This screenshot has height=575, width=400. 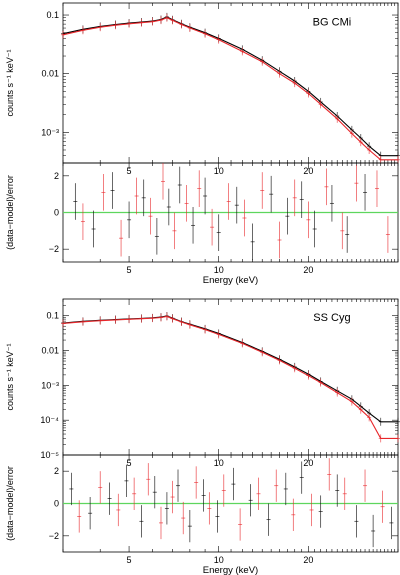 I want to click on source-annotation: SS Cyg, so click(x=331, y=318).